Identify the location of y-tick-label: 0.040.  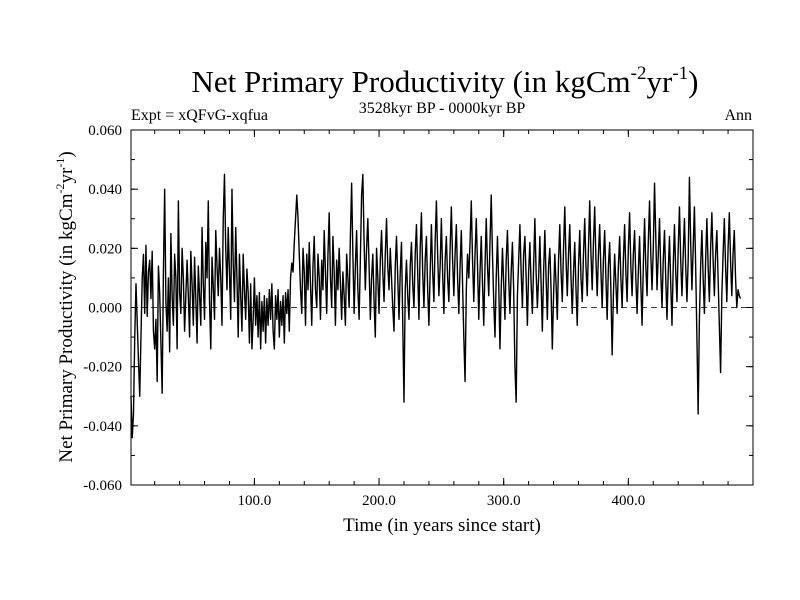
(105, 190).